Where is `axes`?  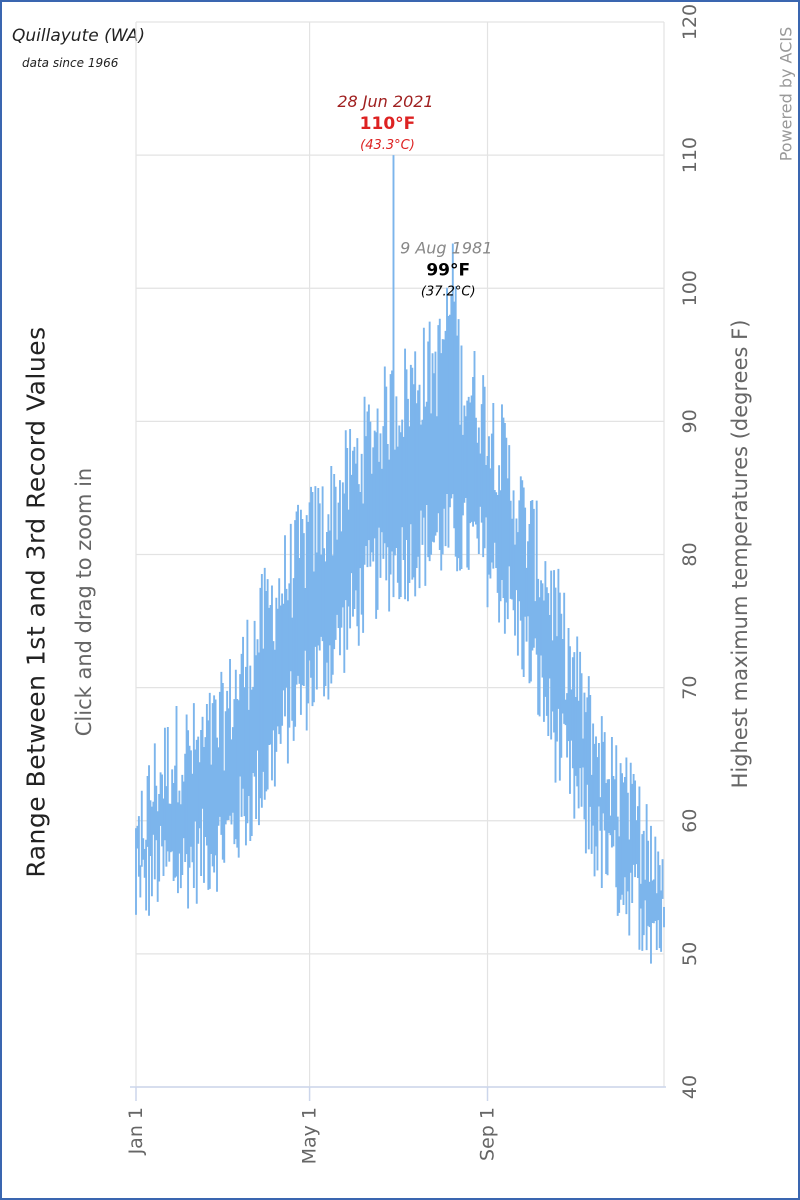
axes is located at coordinates (398, 1093).